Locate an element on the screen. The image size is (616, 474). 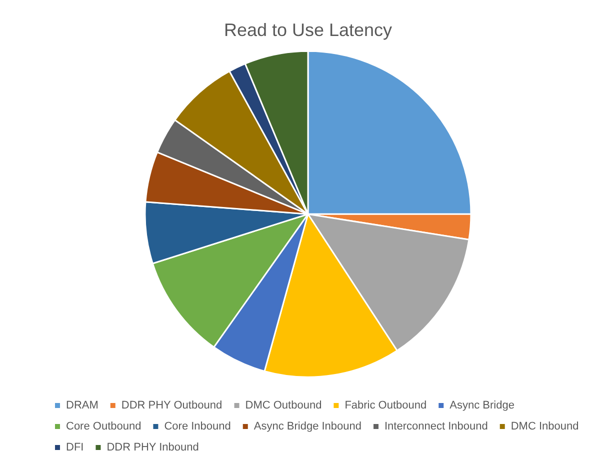
legend-label: Core Inbound is located at coordinates (197, 426).